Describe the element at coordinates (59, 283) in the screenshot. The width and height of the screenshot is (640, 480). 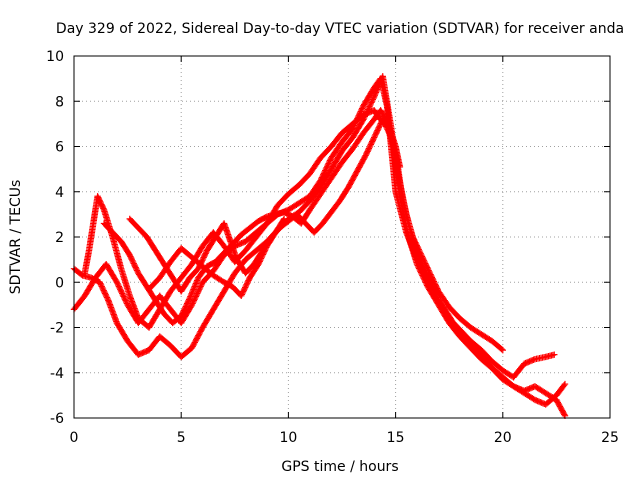
I see `y-tick-label: 0` at that location.